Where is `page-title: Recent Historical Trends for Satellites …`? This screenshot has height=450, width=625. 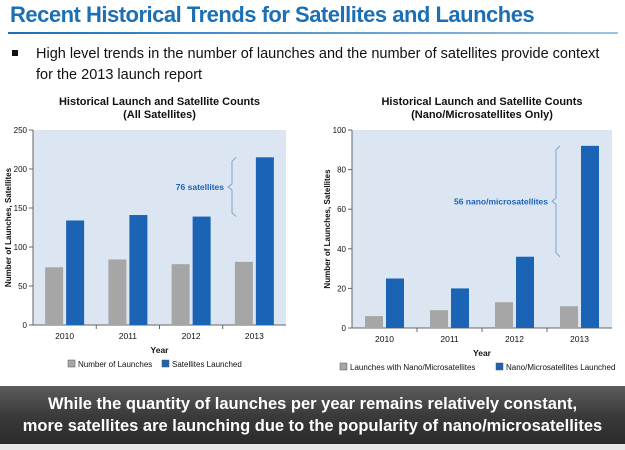 page-title: Recent Historical Trends for Satellites … is located at coordinates (272, 14).